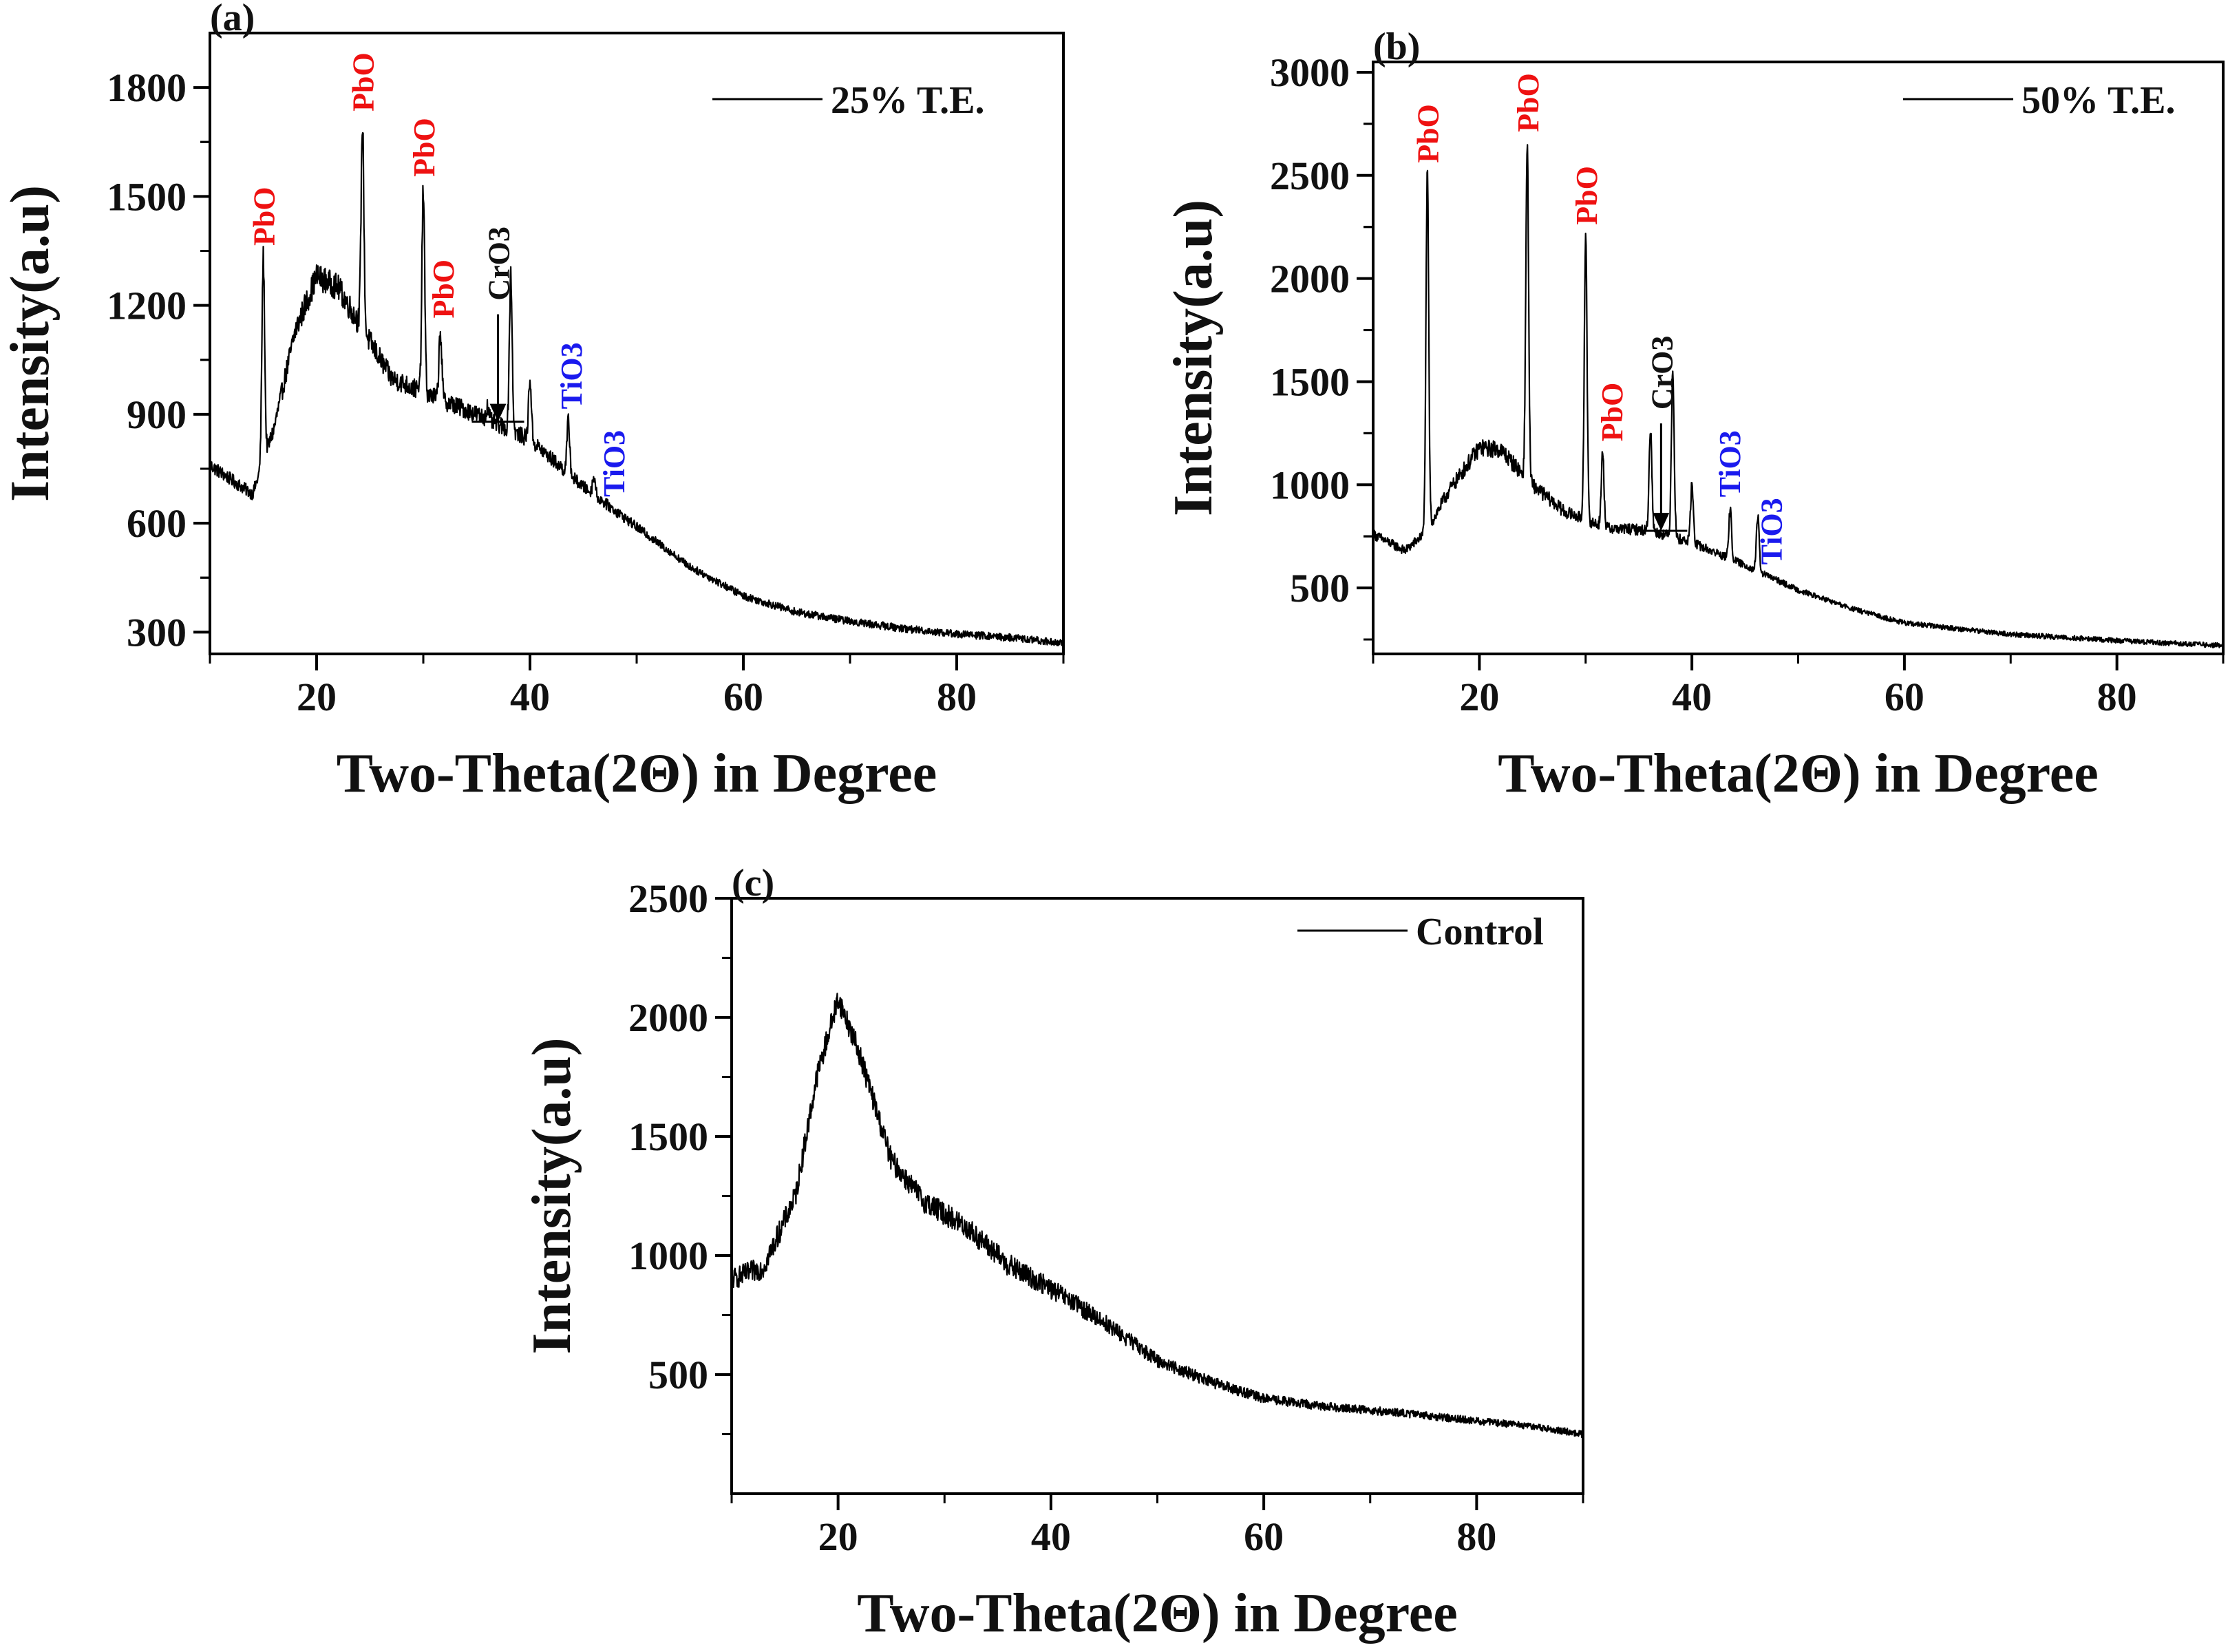 This screenshot has height=1652, width=2239. I want to click on legend-label: 50% T.E., so click(2099, 100).